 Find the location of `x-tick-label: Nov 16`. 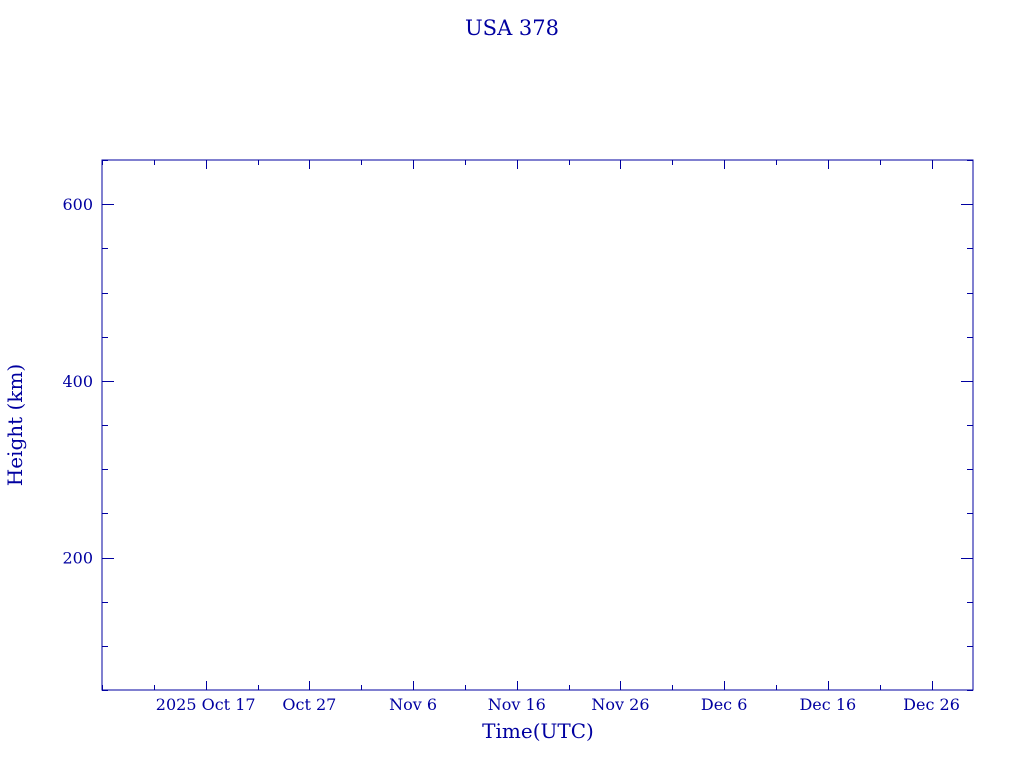

x-tick-label: Nov 16 is located at coordinates (517, 704).